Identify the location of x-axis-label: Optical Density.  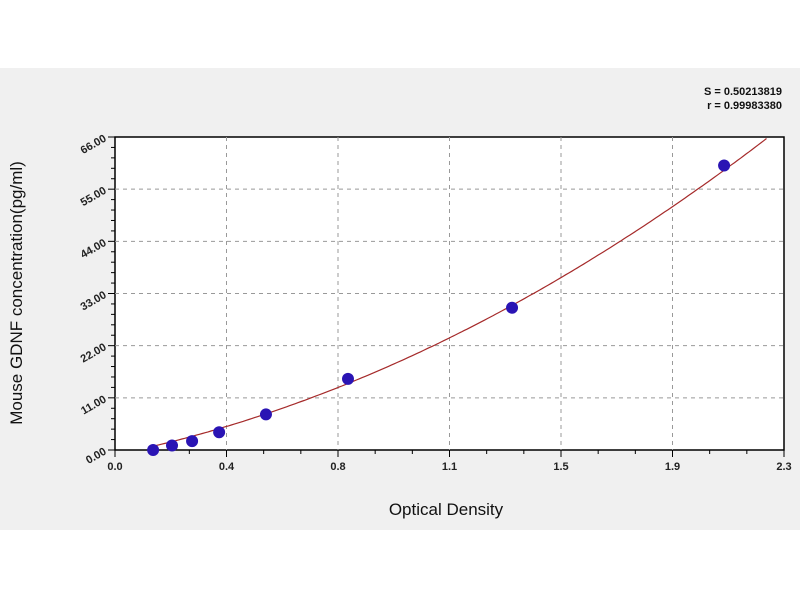
(446, 509).